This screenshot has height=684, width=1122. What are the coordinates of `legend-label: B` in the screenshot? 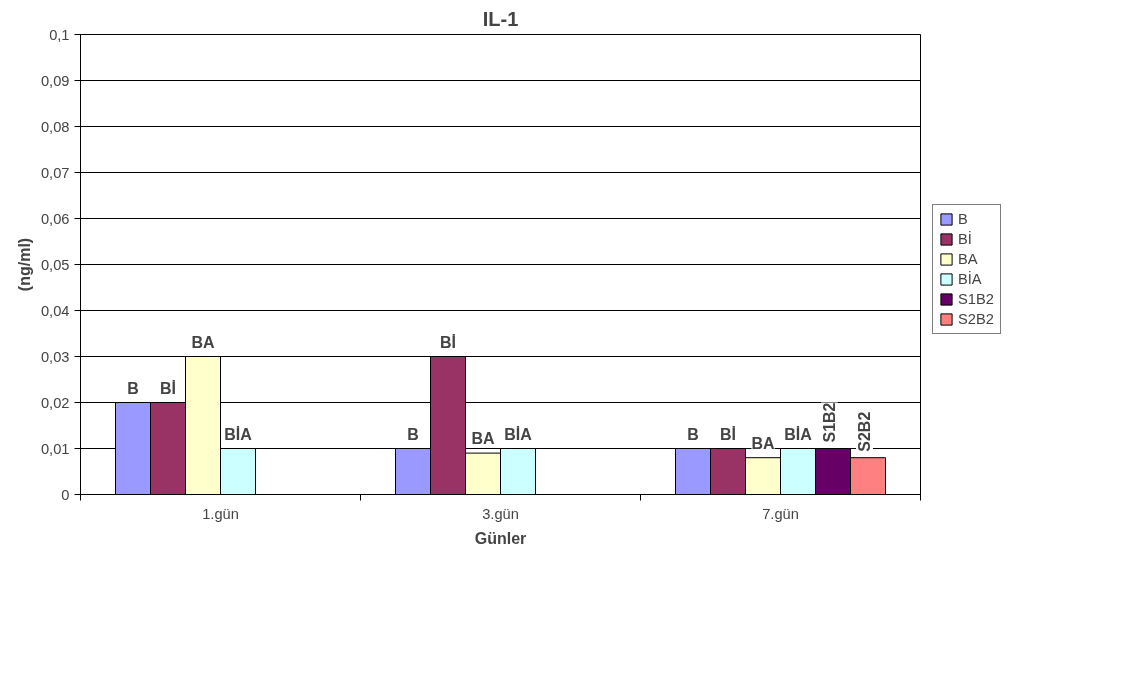 It's located at (963, 219).